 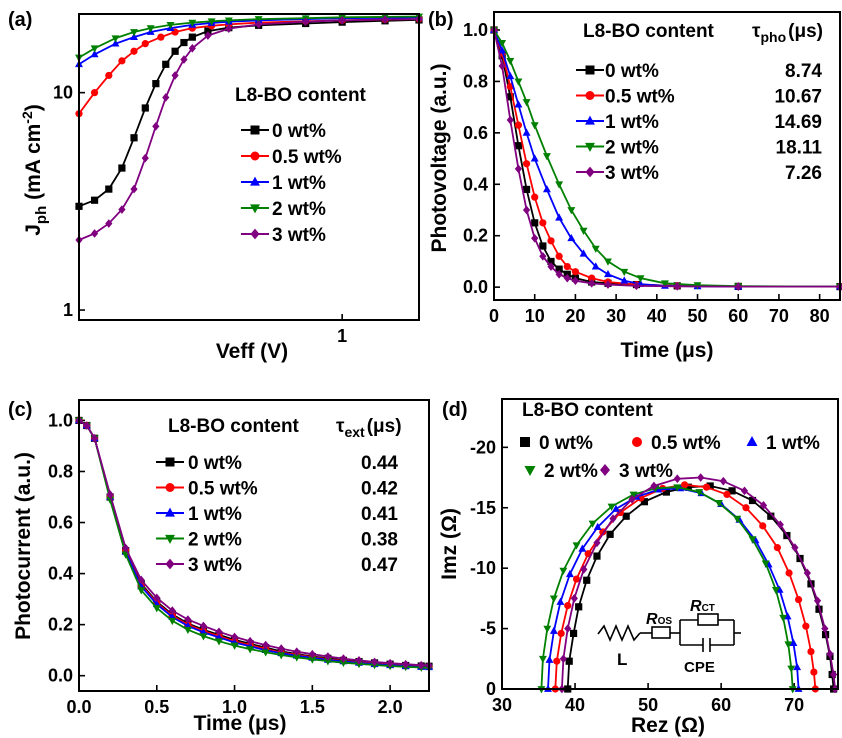 What do you see at coordinates (799, 148) in the screenshot?
I see `tau-value-b-3: 18.11` at bounding box center [799, 148].